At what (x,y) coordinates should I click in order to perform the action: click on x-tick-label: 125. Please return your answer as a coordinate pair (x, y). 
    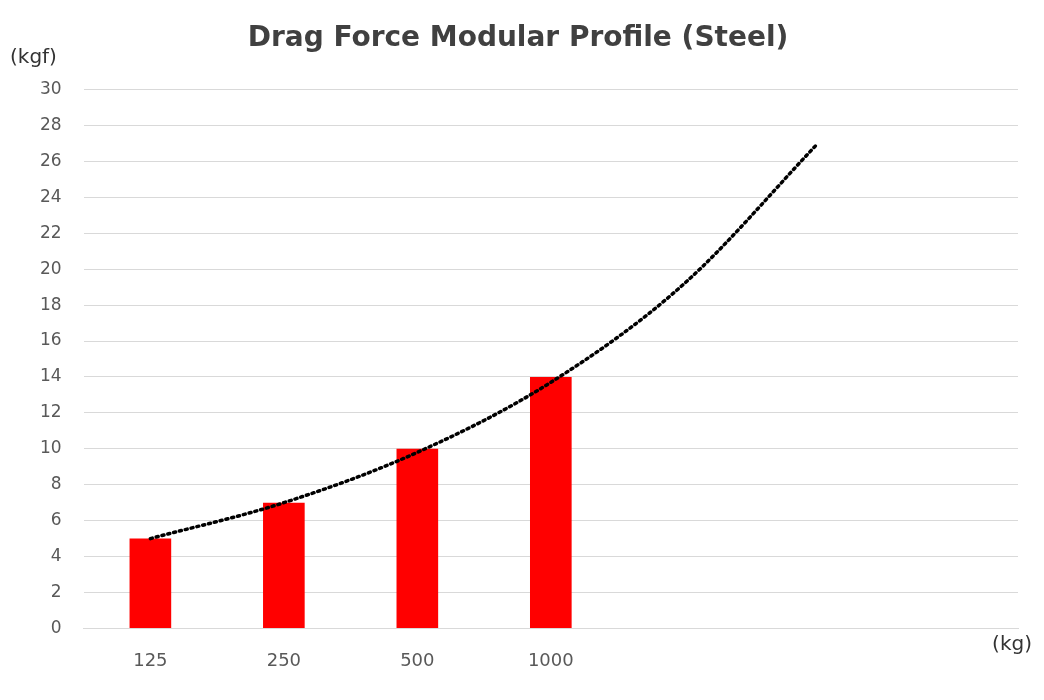
    Looking at the image, I should click on (150, 659).